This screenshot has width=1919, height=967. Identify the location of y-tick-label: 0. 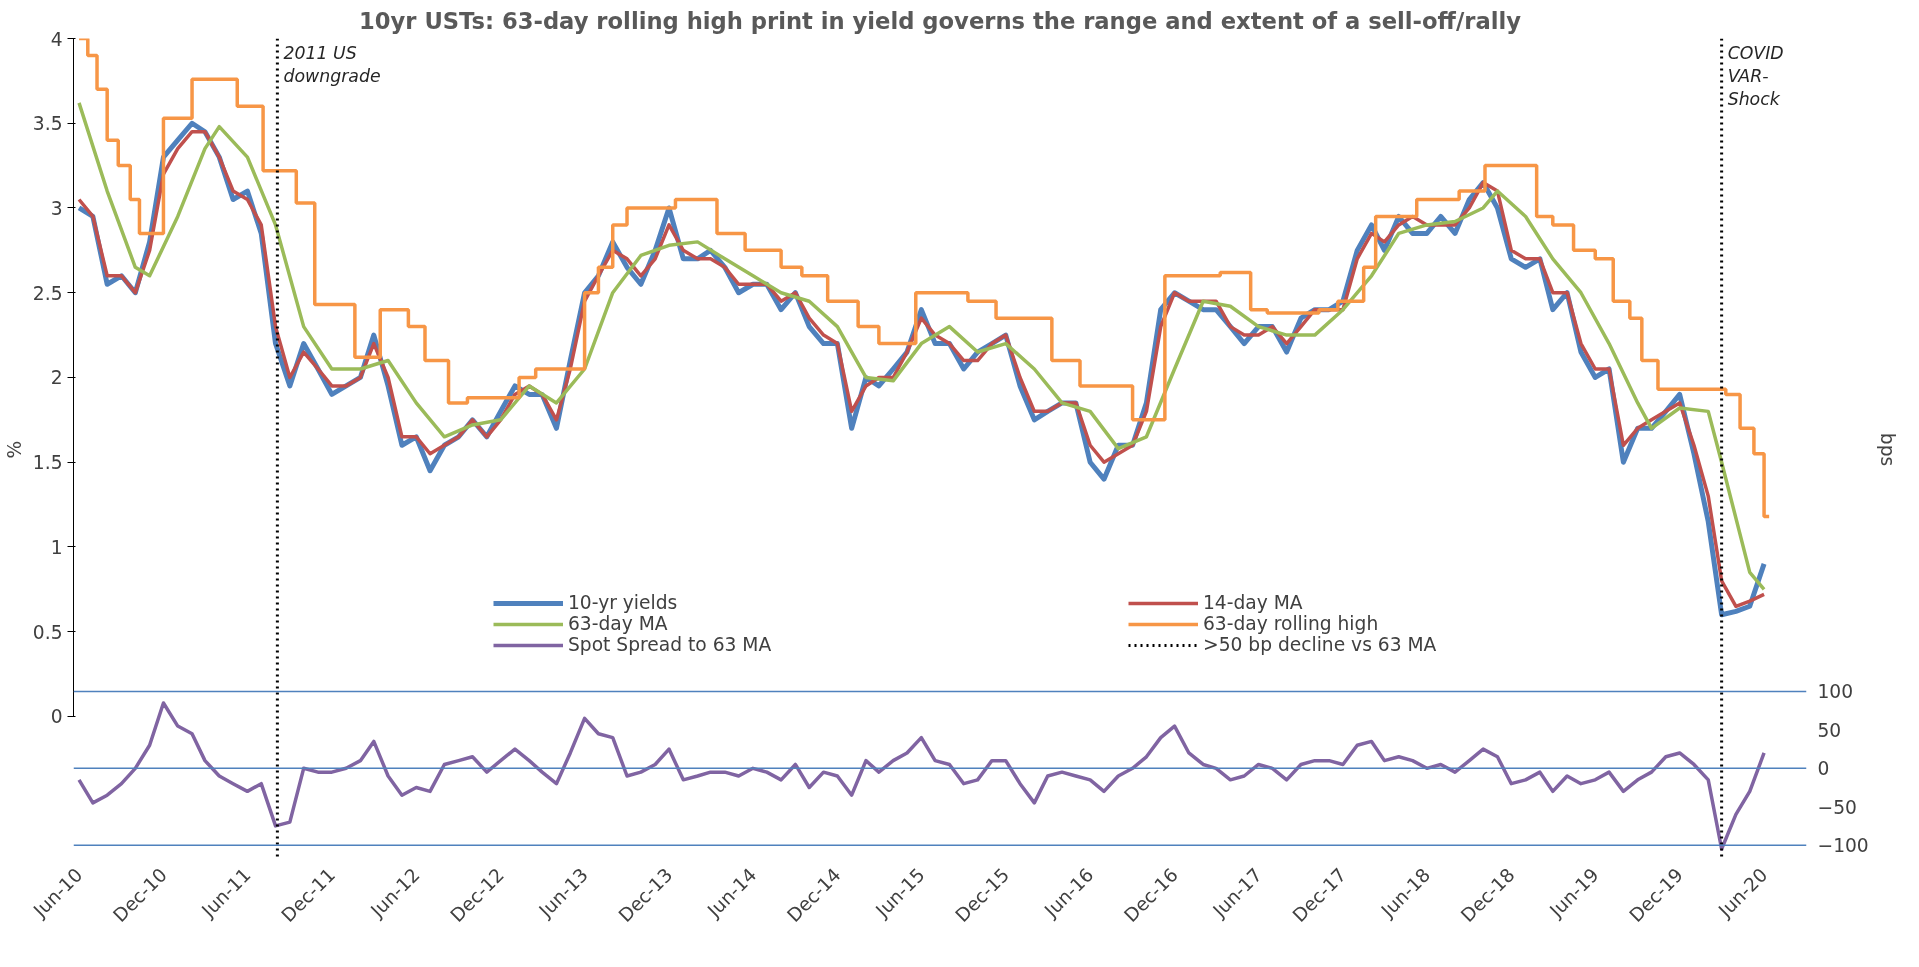
(56, 717).